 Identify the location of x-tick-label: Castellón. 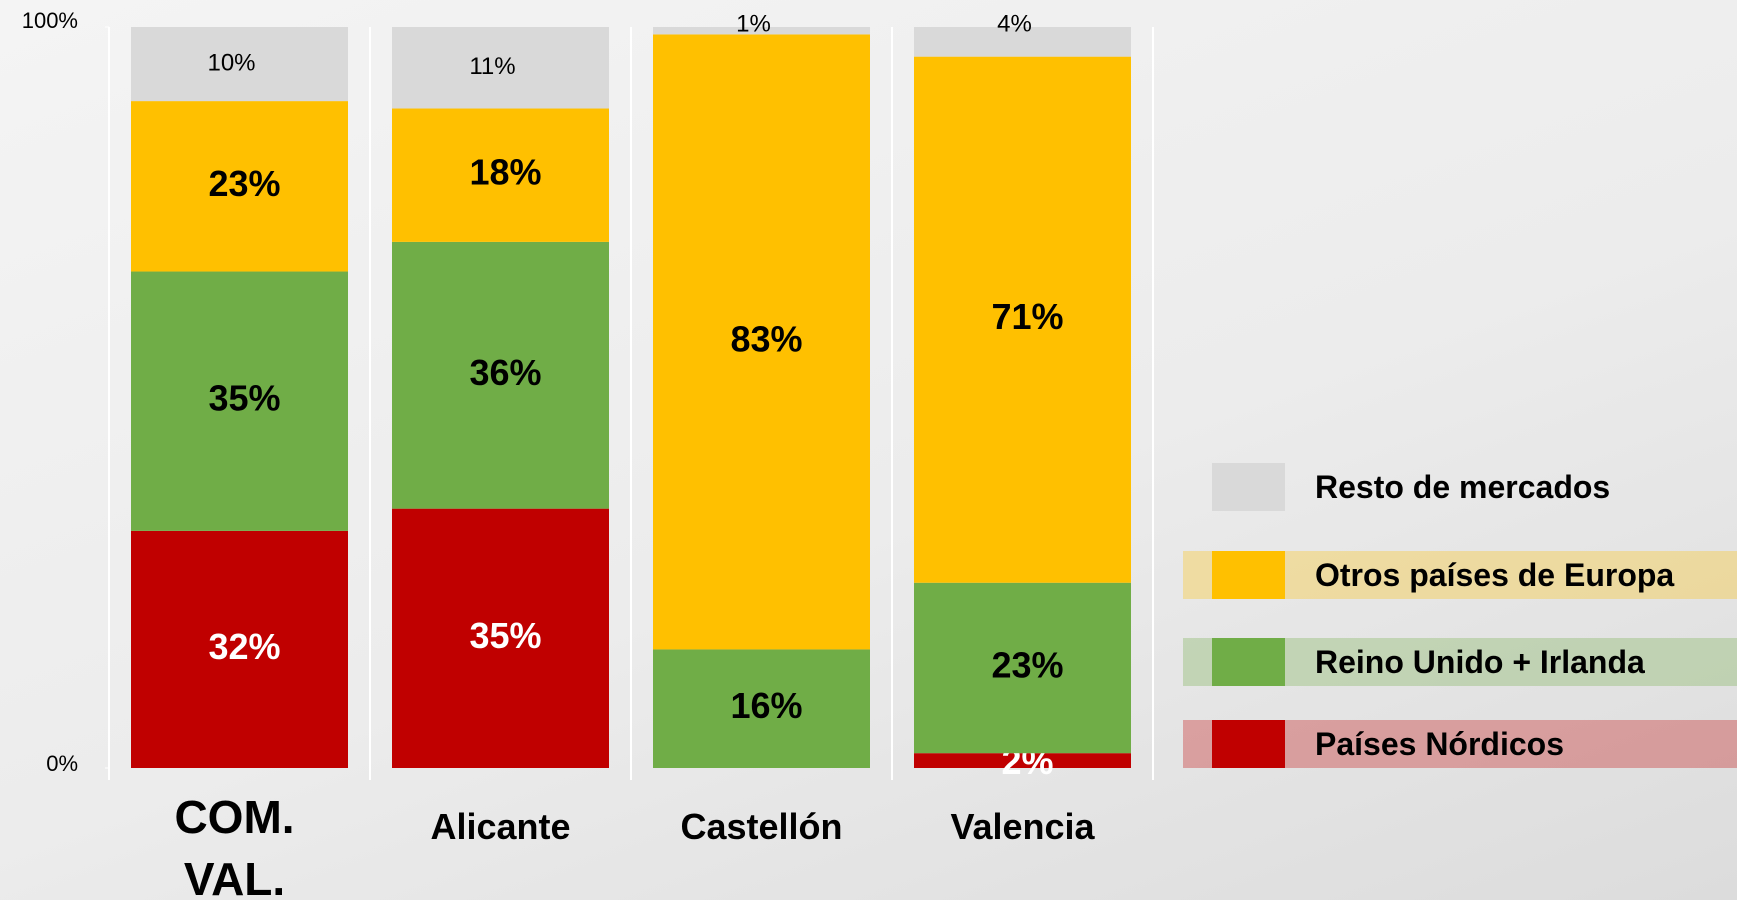
(761, 826).